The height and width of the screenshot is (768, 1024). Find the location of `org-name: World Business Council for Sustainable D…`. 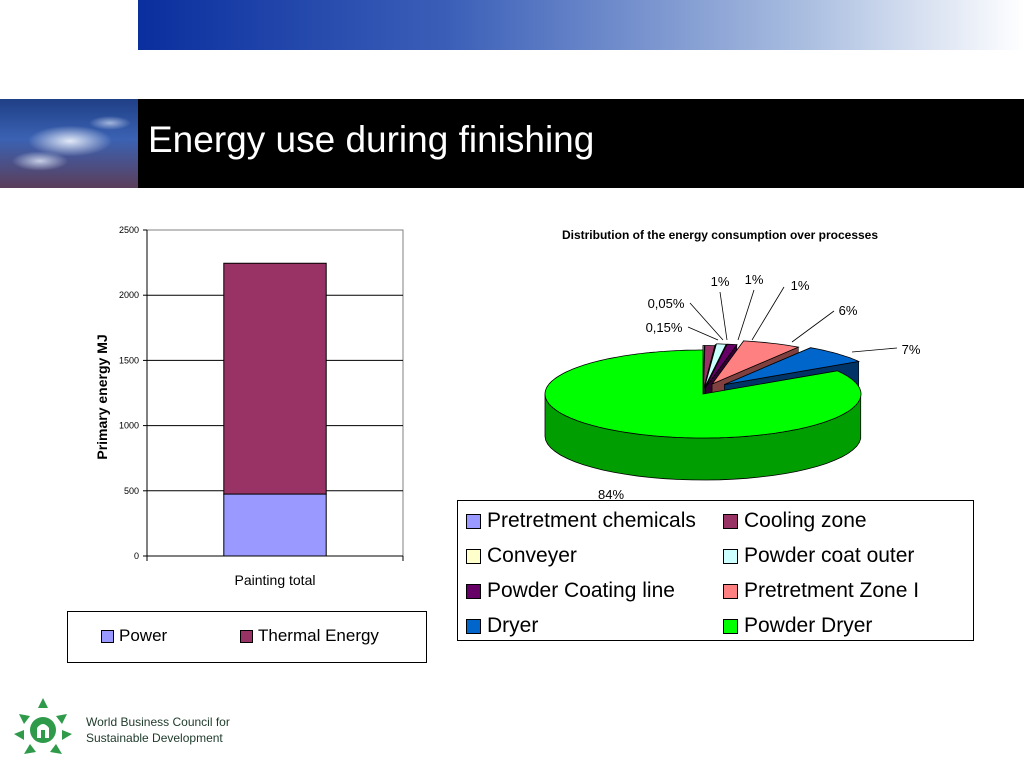

org-name: World Business Council for Sustainable D… is located at coordinates (158, 730).